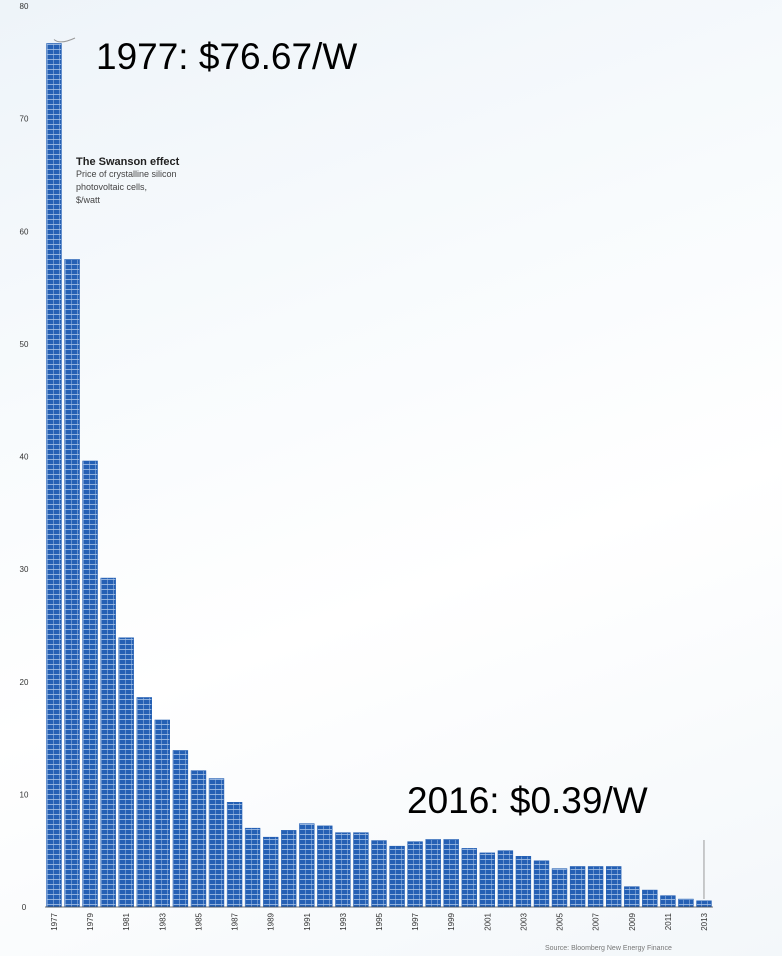 The width and height of the screenshot is (782, 956). I want to click on bar-1995, so click(379, 874).